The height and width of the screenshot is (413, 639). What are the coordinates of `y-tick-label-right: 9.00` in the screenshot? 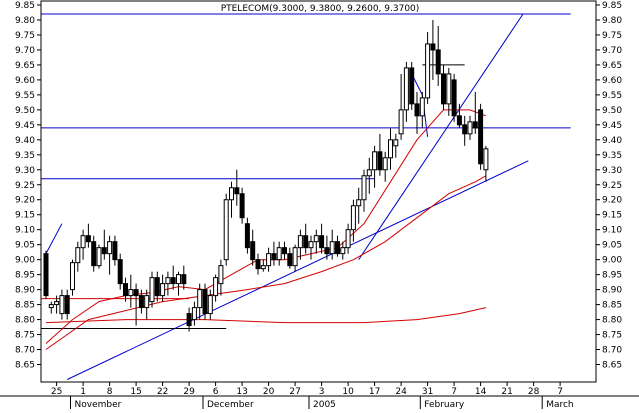 It's located at (612, 261).